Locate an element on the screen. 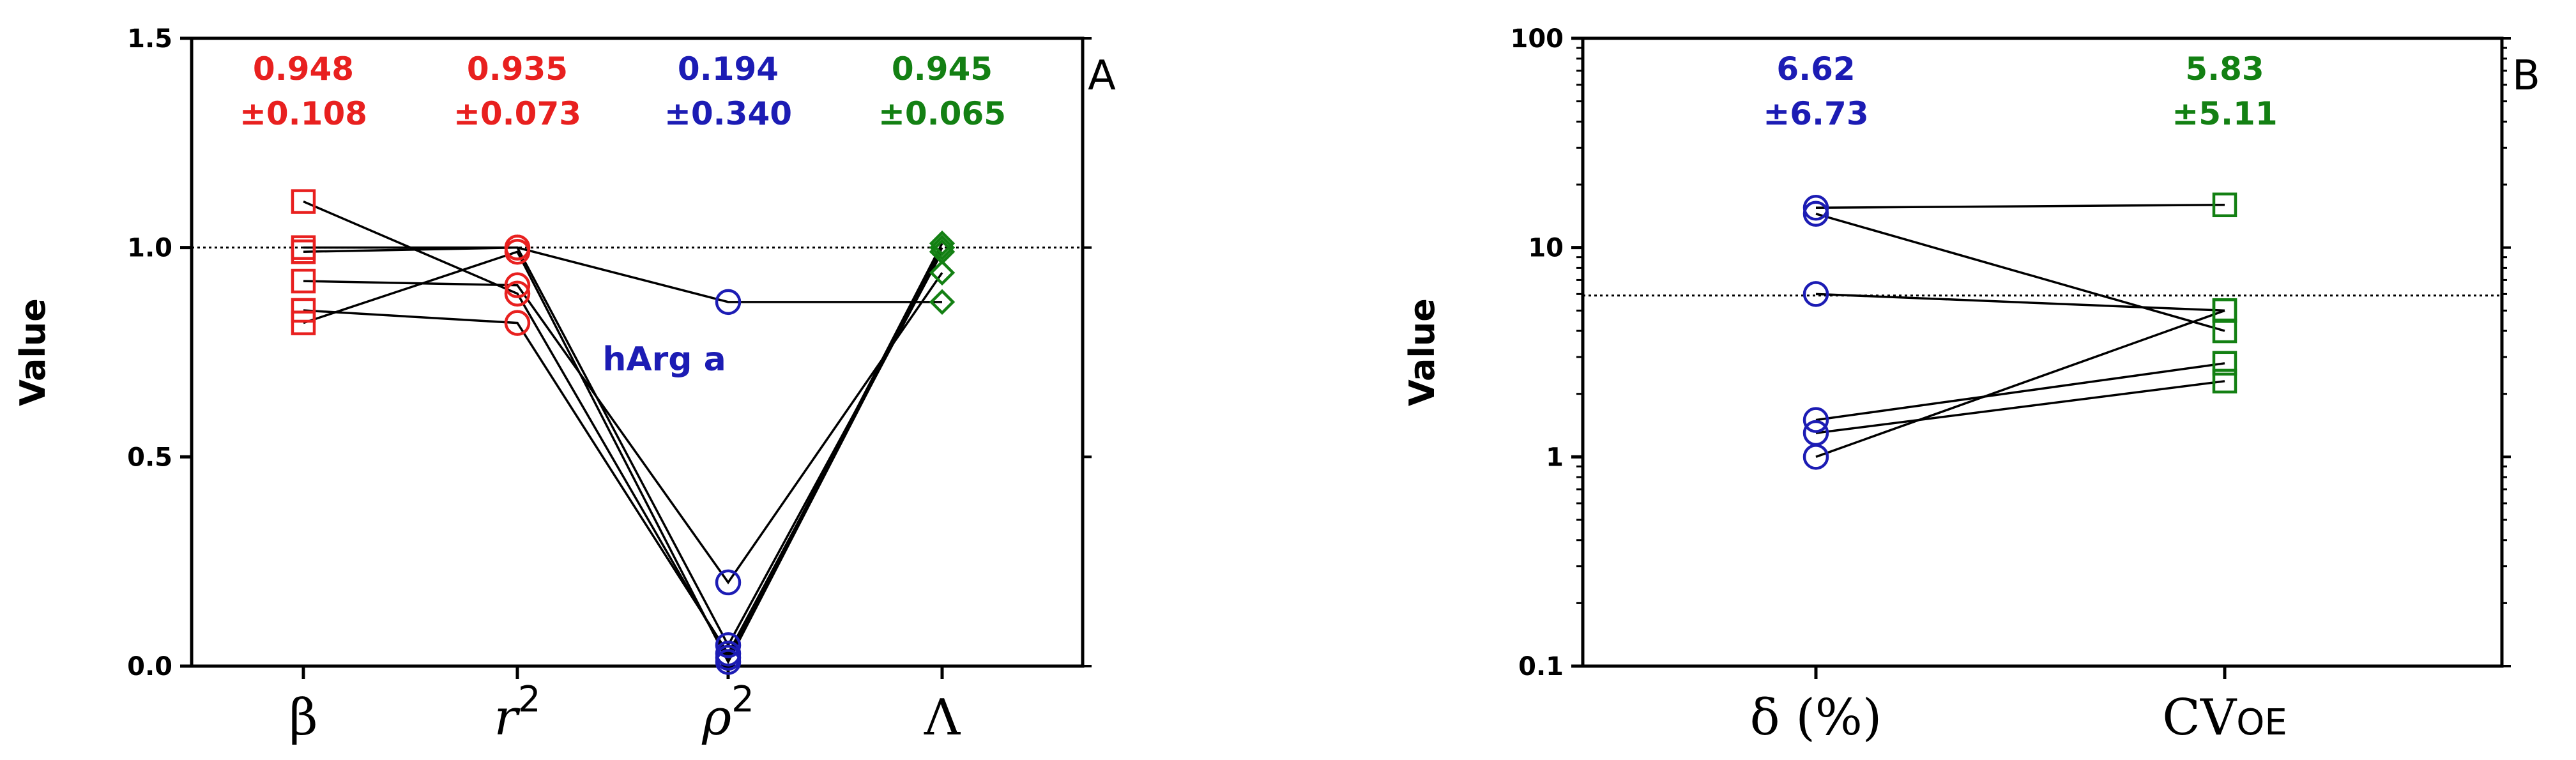  stat-mean: 0.194 is located at coordinates (728, 68).